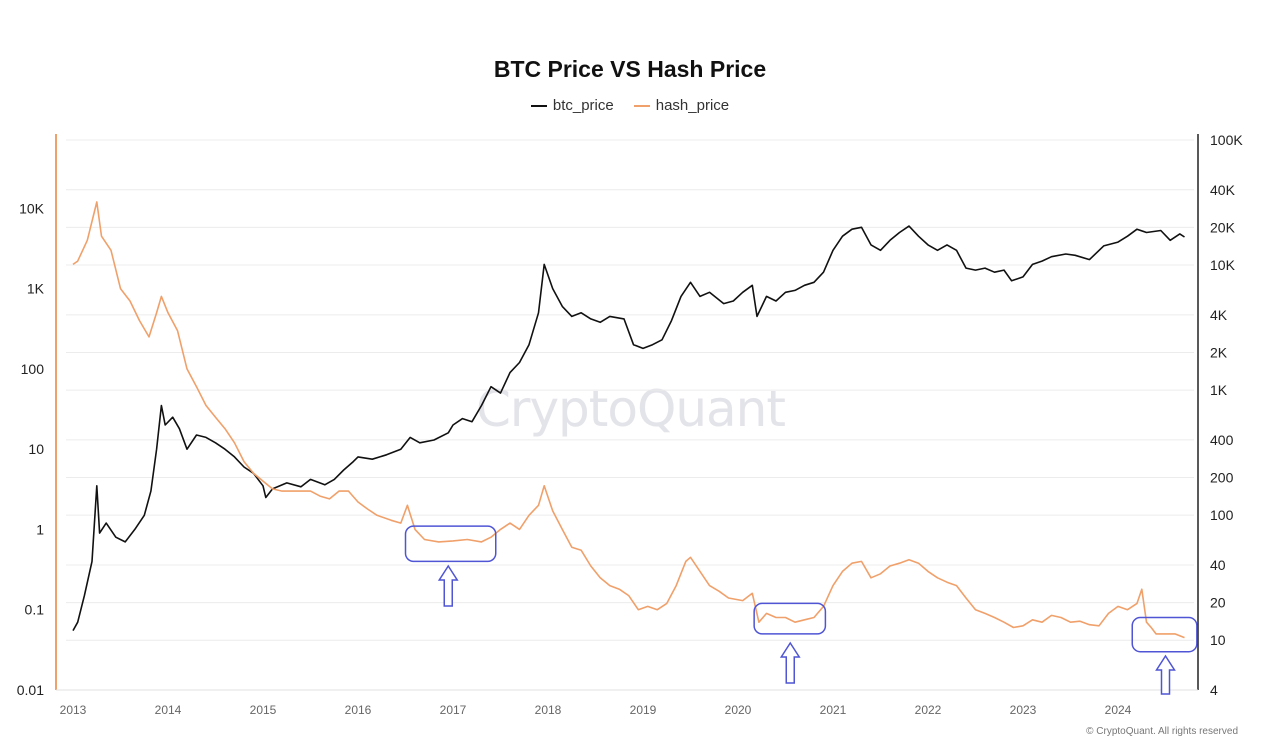 The height and width of the screenshot is (755, 1288). Describe the element at coordinates (1223, 265) in the screenshot. I see `right-tick-label: 10K` at that location.